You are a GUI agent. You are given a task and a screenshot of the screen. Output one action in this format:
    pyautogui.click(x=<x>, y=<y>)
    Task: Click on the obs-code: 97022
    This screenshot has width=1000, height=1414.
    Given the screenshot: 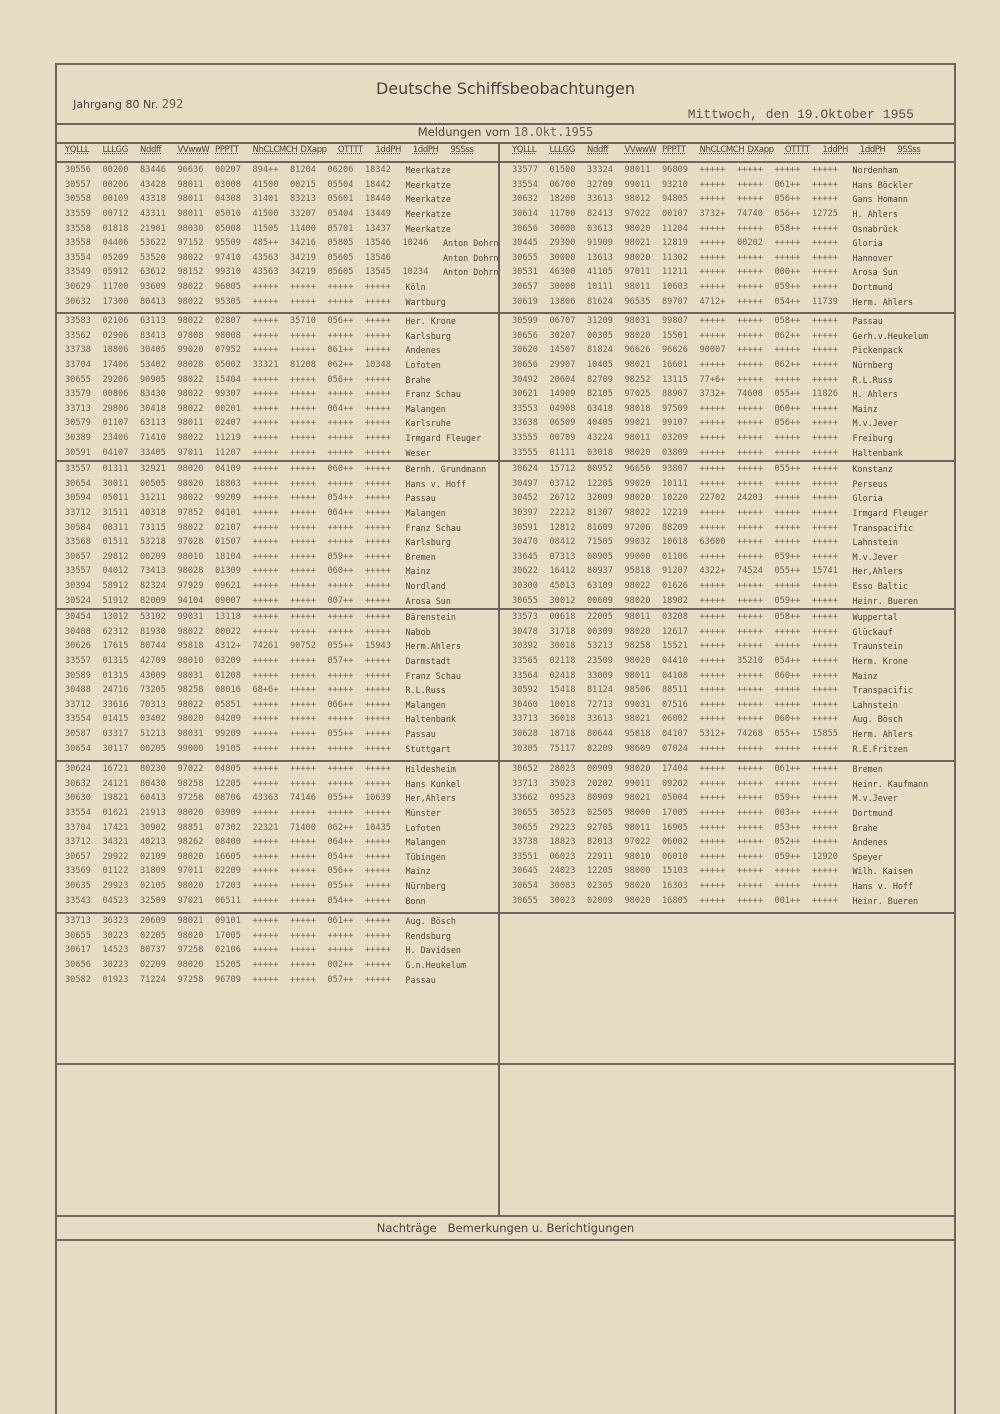 What is the action you would take?
    pyautogui.click(x=190, y=769)
    